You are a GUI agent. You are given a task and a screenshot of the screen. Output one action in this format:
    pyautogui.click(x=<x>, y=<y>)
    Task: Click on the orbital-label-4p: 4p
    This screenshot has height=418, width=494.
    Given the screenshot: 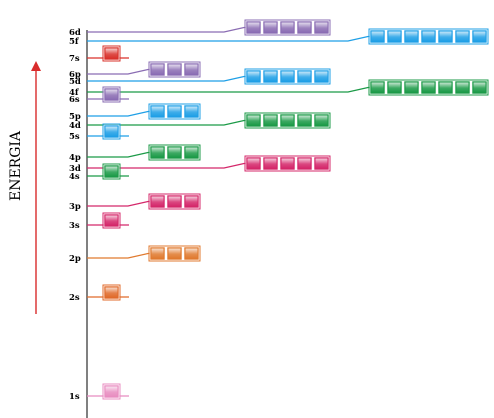 What is the action you would take?
    pyautogui.click(x=75, y=158)
    